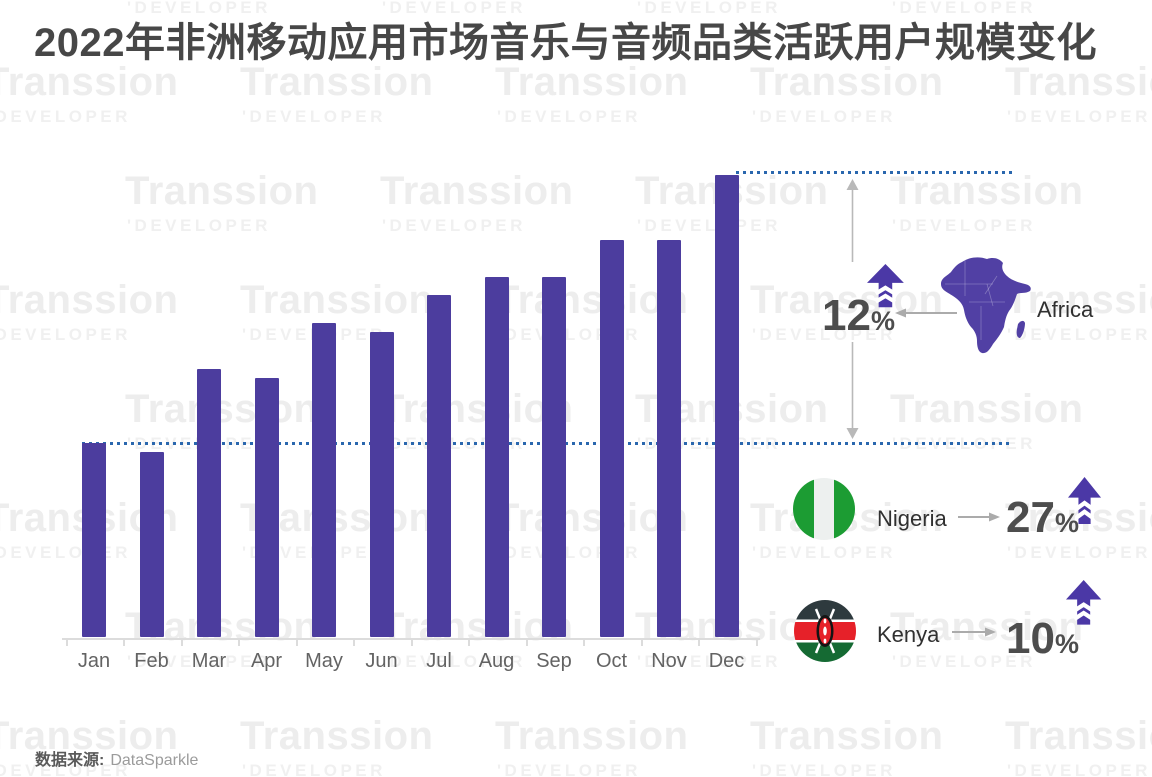 The image size is (1152, 777). Describe the element at coordinates (1042, 639) in the screenshot. I see `kenya-growth-value: 10%` at that location.